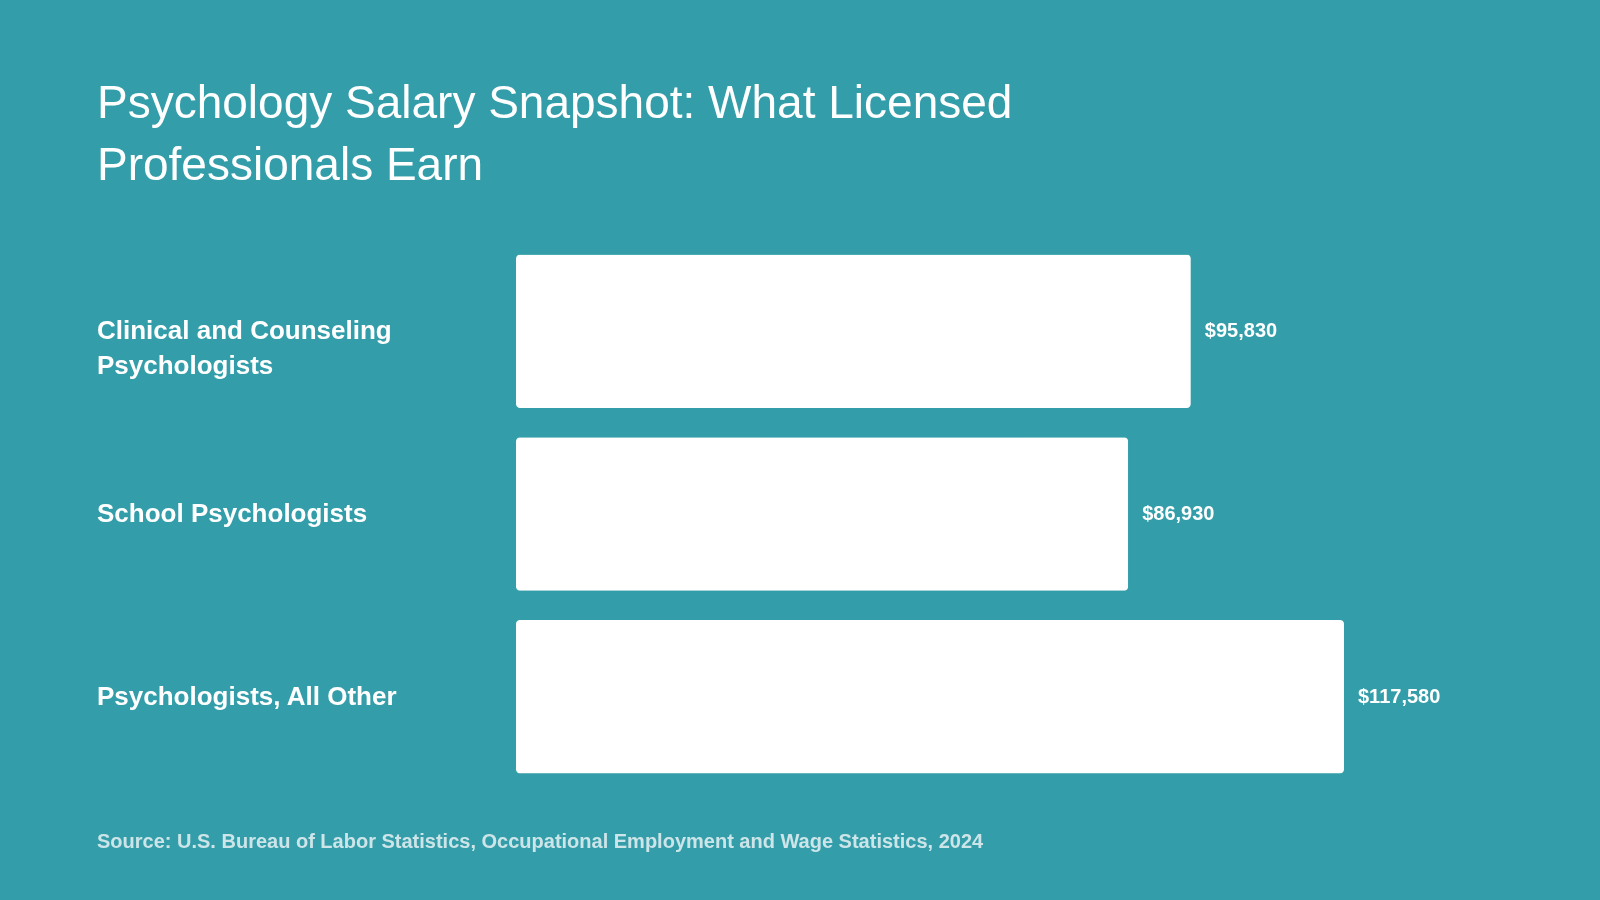  What do you see at coordinates (555, 133) in the screenshot?
I see `chart-title: Psychology Salary Snapshot: What Licensed Professionals Earn` at bounding box center [555, 133].